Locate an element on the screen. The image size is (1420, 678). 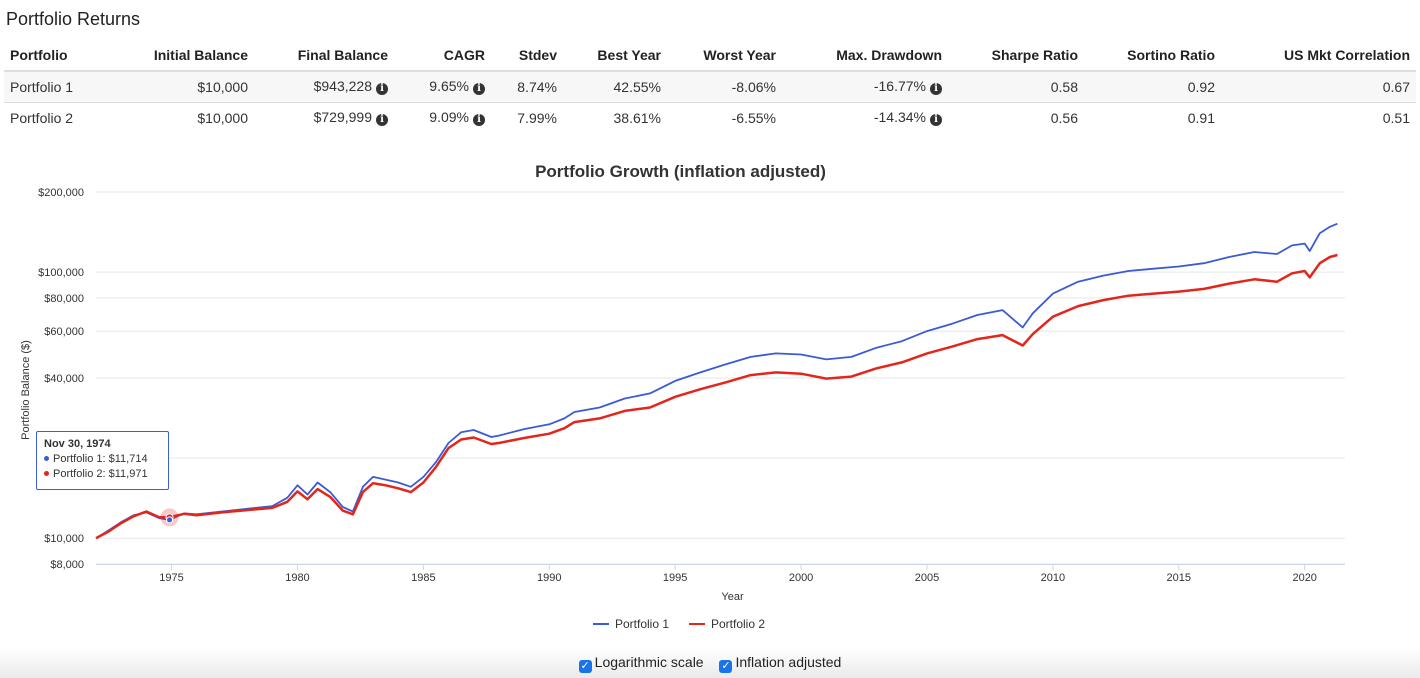
x-tick-label: 1990 is located at coordinates (549, 578).